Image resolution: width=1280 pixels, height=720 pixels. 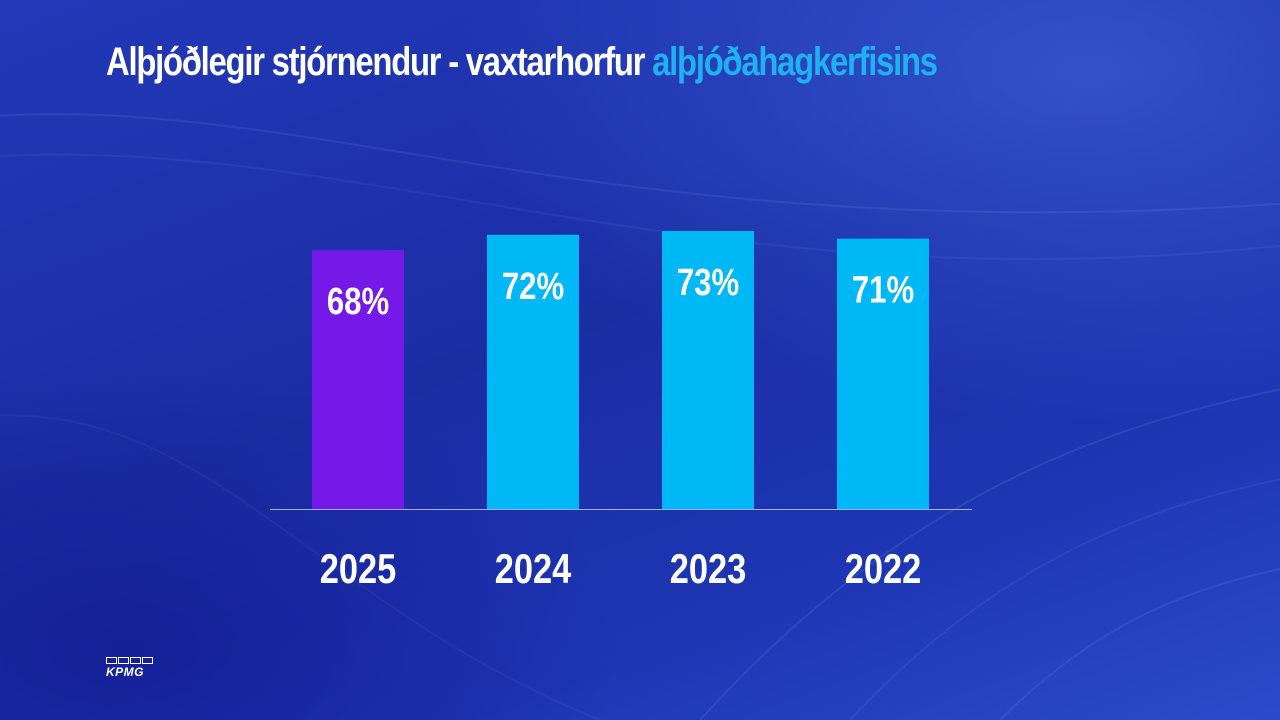 What do you see at coordinates (708, 283) in the screenshot?
I see `data-label-2023: 73%` at bounding box center [708, 283].